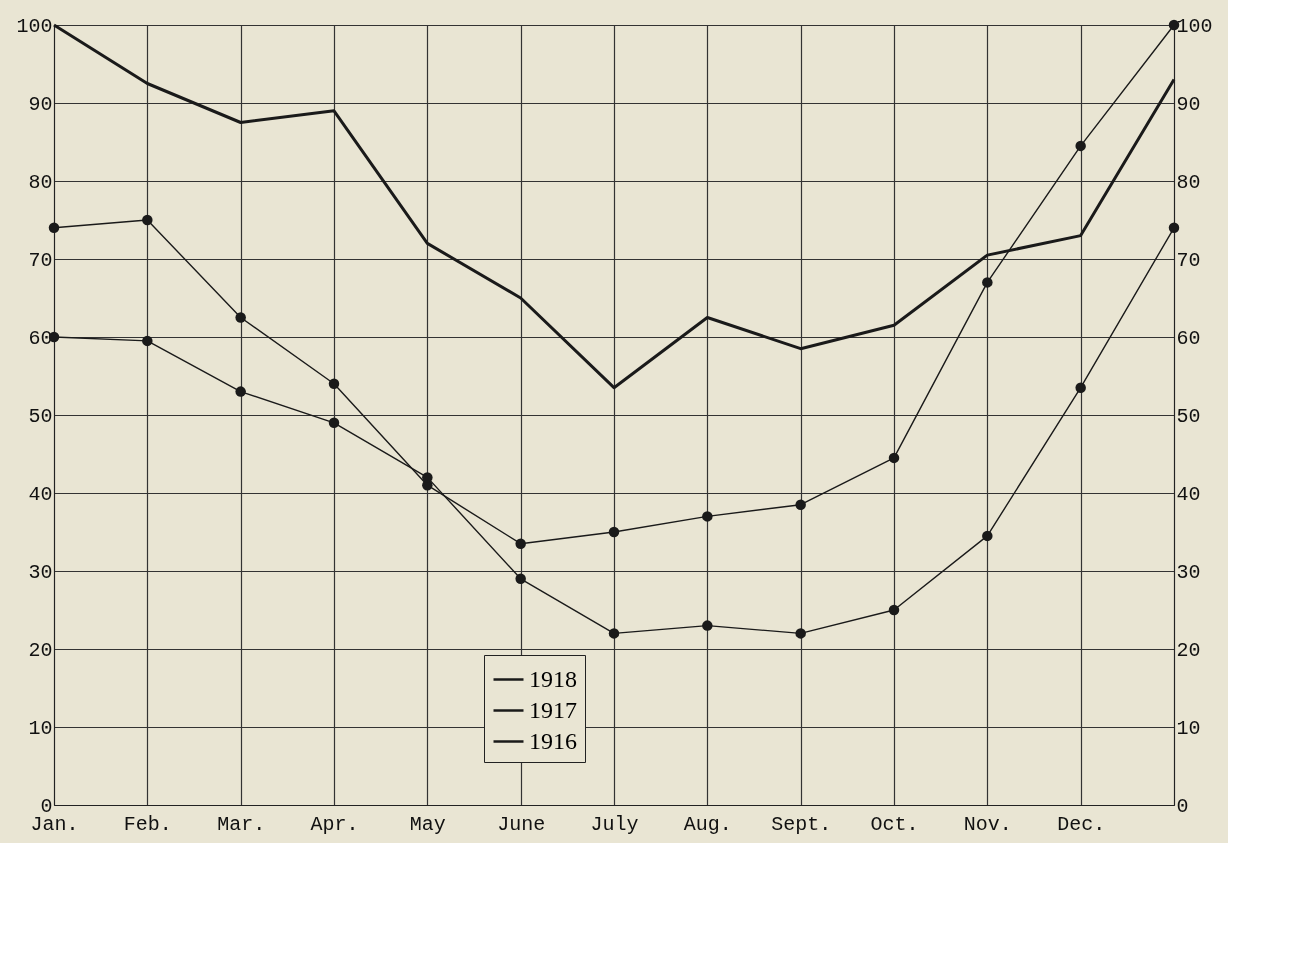  I want to click on x-tick-label: Dec., so click(1081, 824).